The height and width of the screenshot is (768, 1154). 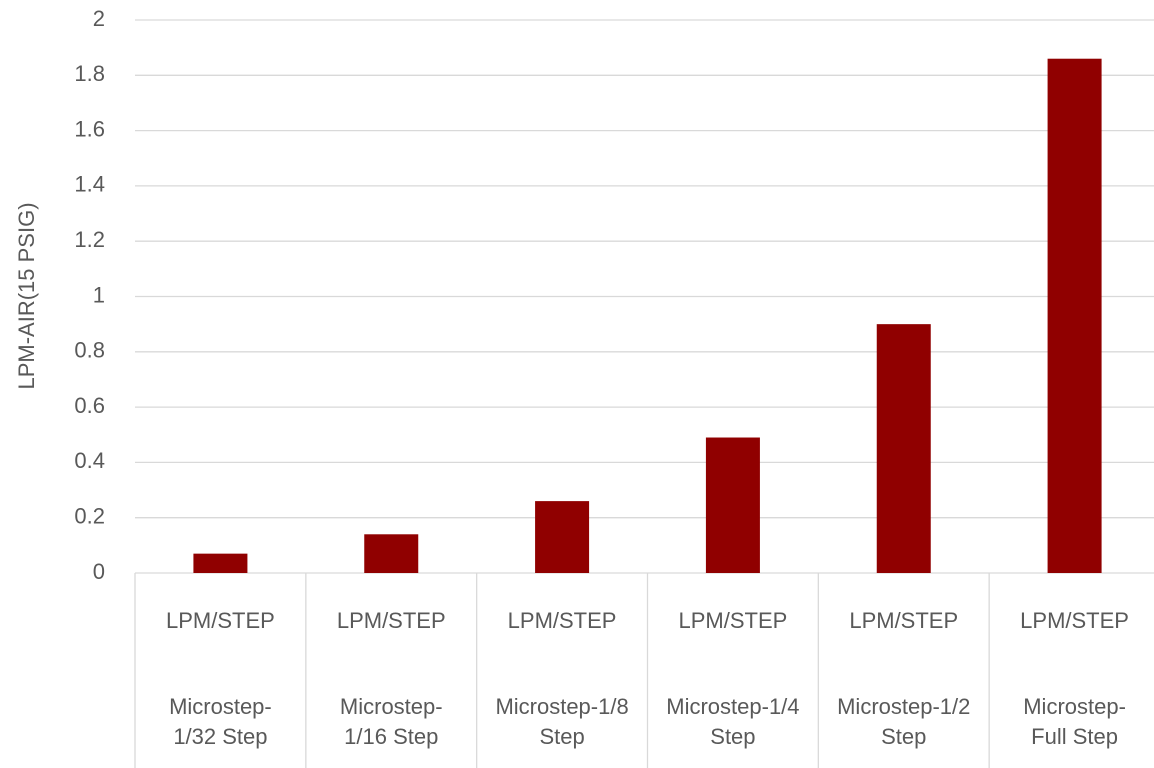 I want to click on y-tick-label: 1.6, so click(x=89, y=128).